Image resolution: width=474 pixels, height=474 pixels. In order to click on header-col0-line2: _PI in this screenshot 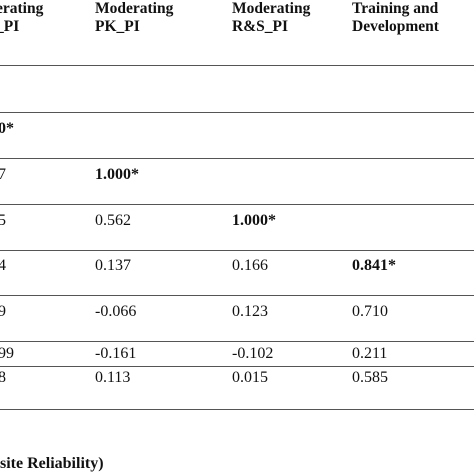, I will do `click(10, 26)`.